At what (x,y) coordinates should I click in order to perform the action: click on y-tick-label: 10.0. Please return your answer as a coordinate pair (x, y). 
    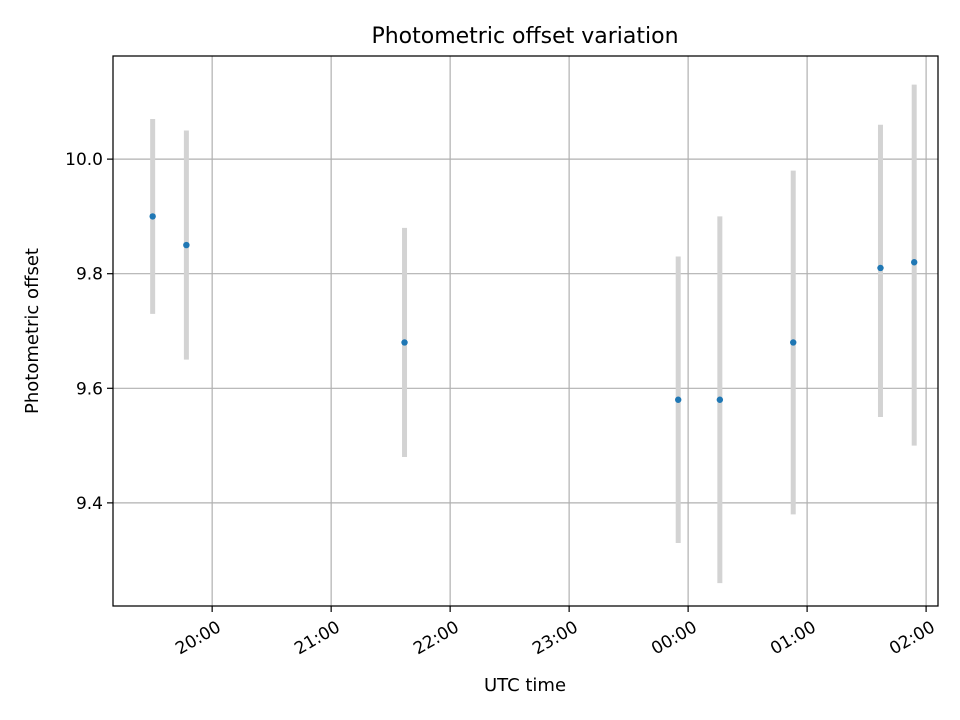
    Looking at the image, I should click on (84, 160).